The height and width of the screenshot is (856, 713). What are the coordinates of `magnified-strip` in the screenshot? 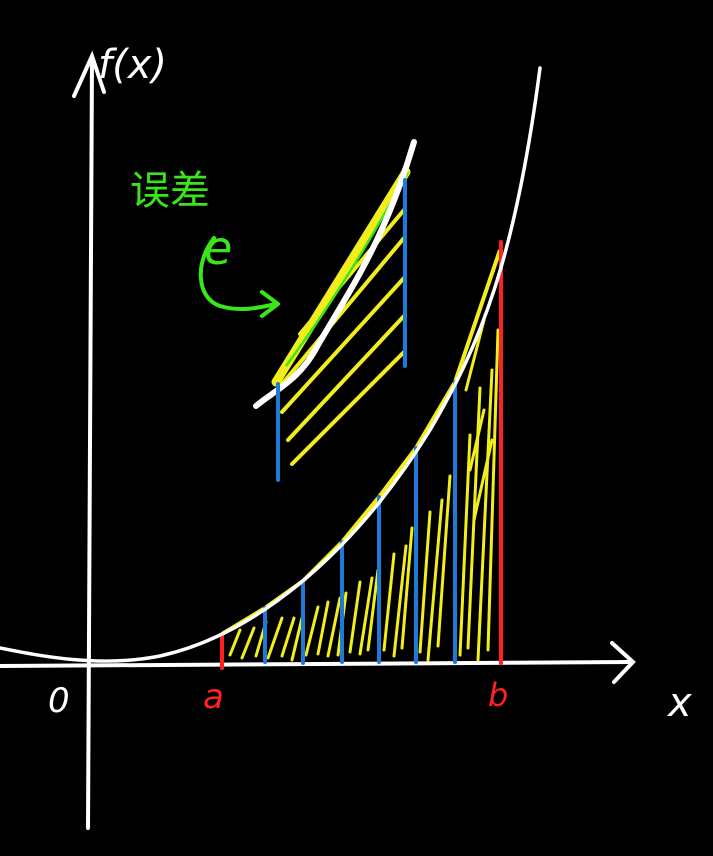 It's located at (335, 310).